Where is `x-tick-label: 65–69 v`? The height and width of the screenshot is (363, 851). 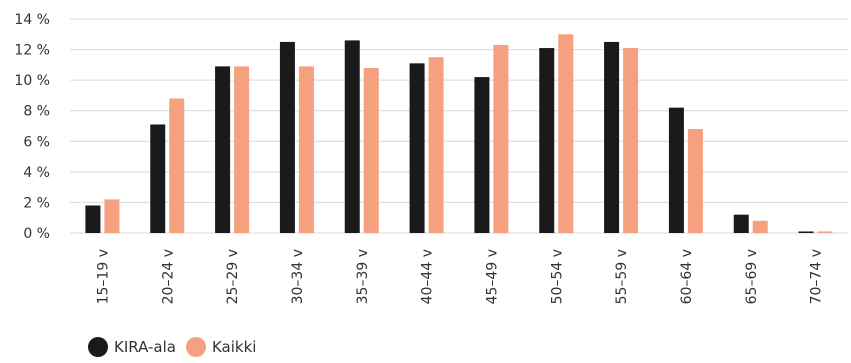 x-tick-label: 65–69 v is located at coordinates (752, 276).